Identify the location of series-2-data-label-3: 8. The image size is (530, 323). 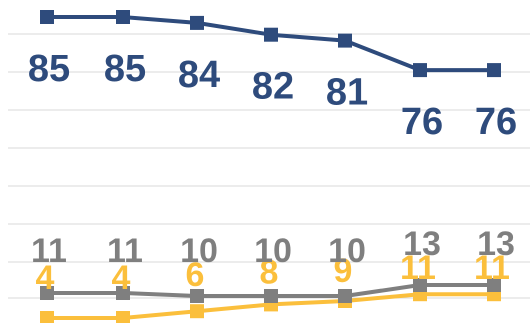
(269, 272).